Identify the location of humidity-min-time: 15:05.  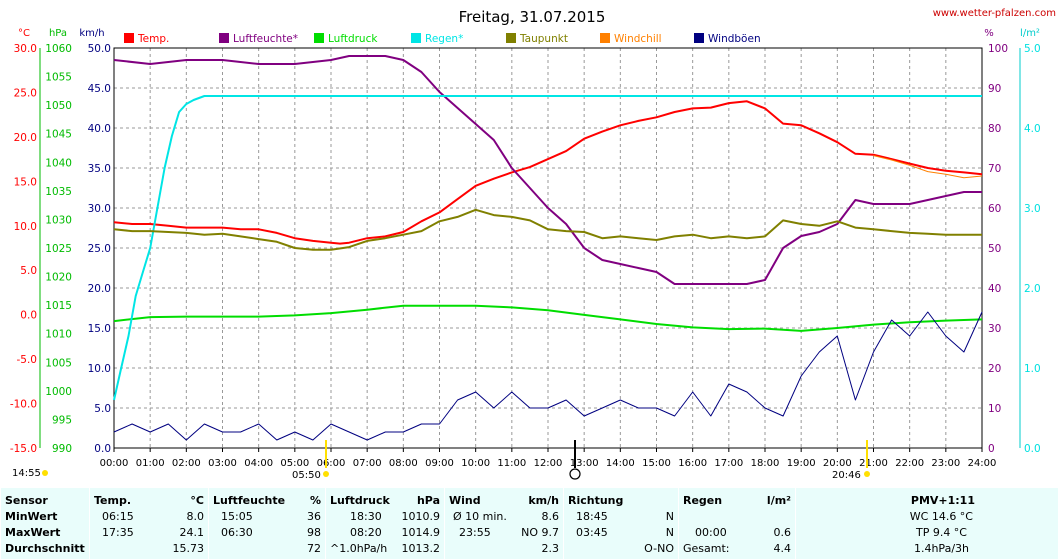
(237, 516).